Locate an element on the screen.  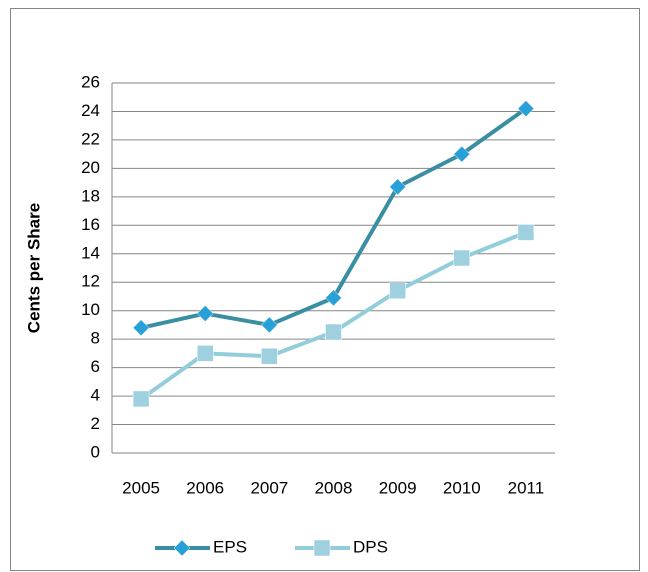
x-tick-label: 2010 is located at coordinates (462, 487).